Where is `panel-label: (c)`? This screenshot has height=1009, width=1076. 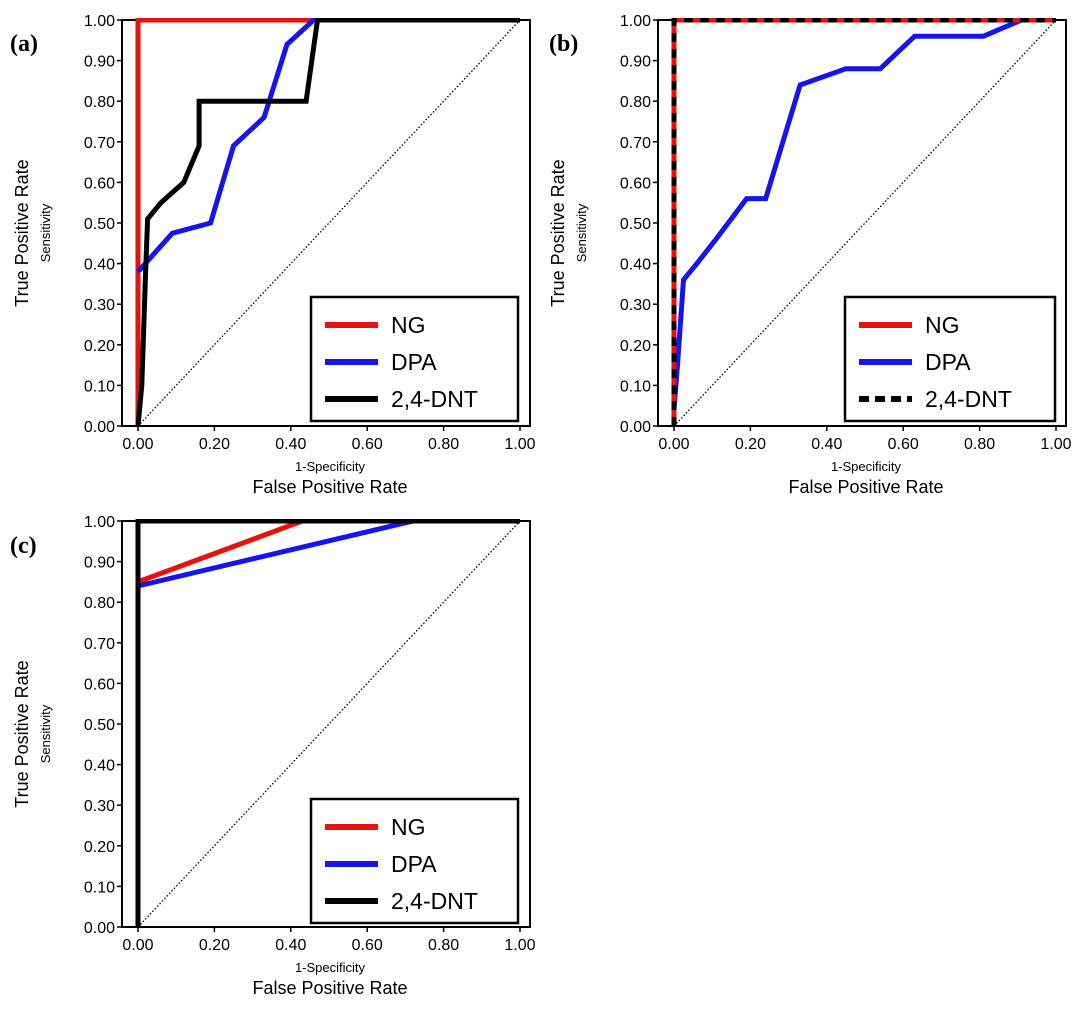
panel-label: (c) is located at coordinates (23, 546).